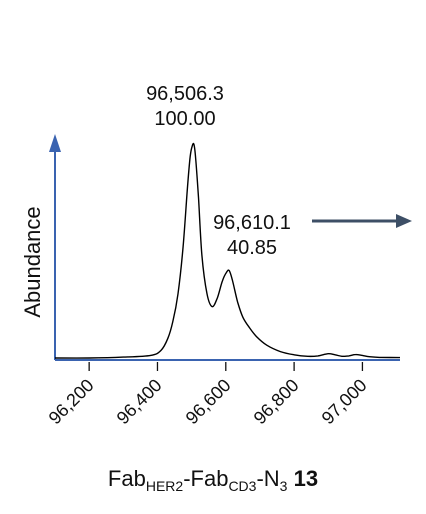 This screenshot has width=426, height=514. I want to click on compound-azide: -N, so click(268, 478).